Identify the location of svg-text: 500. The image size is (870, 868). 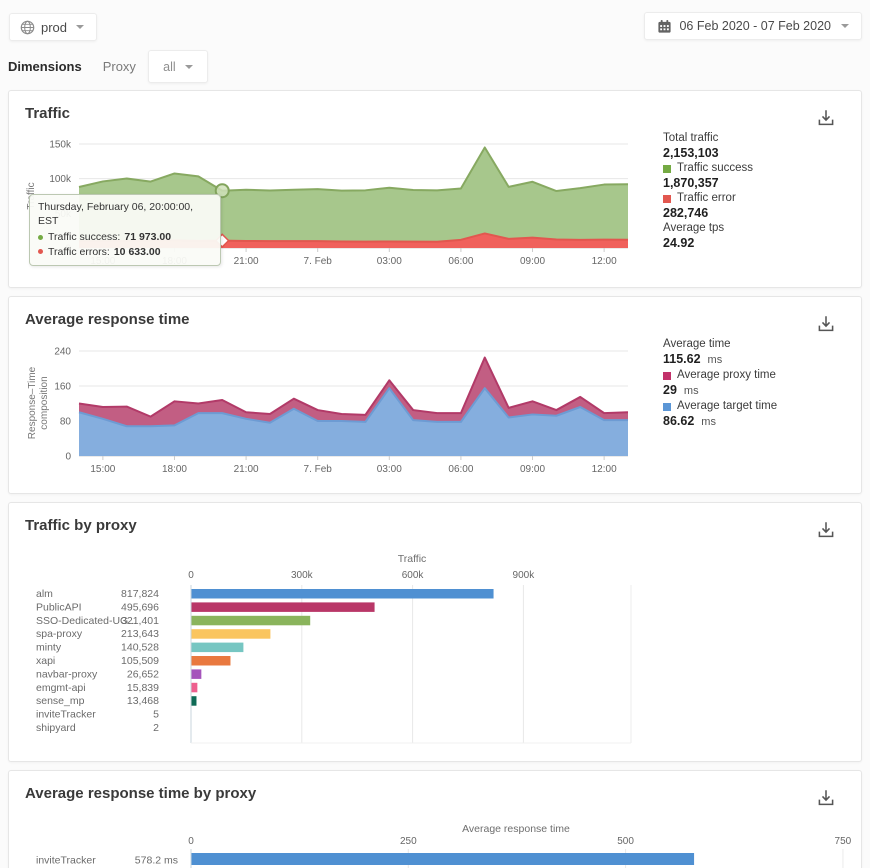
(625, 841).